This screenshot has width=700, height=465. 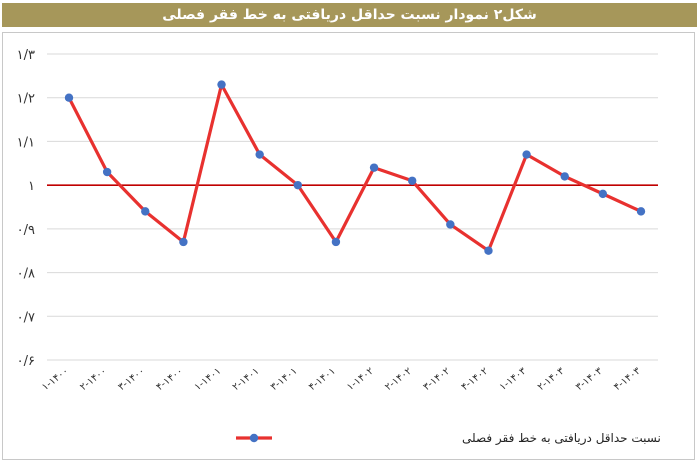 I want to click on legend: نسبت حداقل دریافتی به خط فقر فصلی, so click(x=448, y=438).